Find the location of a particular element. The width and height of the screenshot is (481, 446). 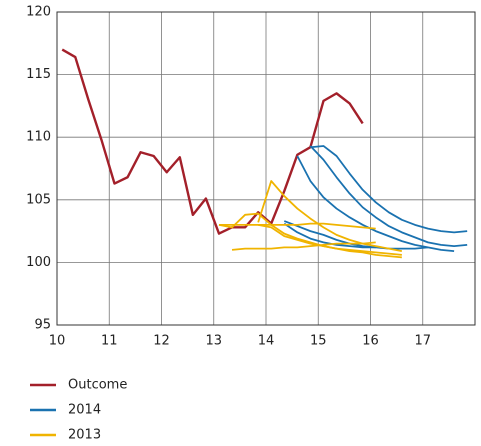

x-tick-label: 12 is located at coordinates (161, 341).